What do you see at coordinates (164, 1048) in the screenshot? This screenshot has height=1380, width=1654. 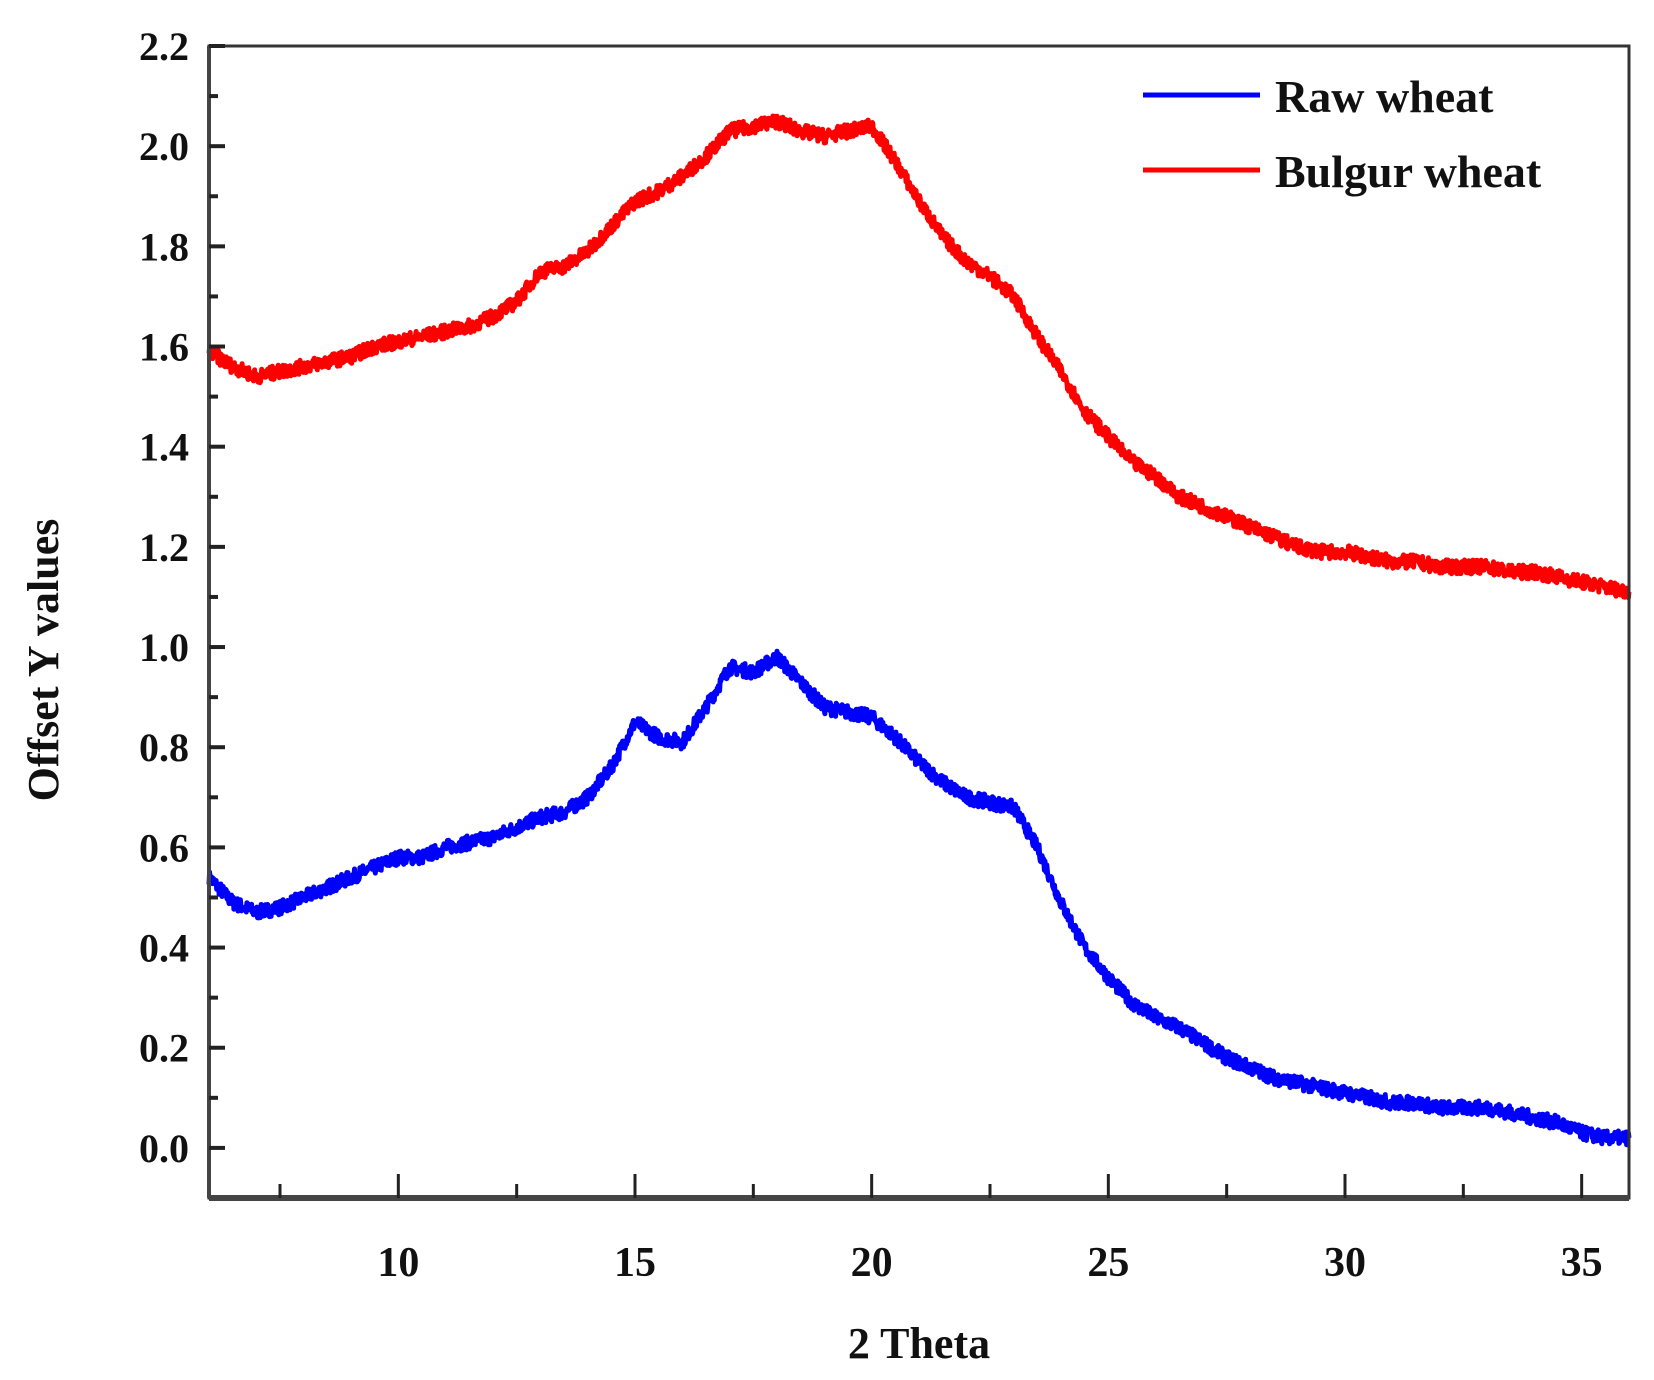 I see `y-tick-label: 0.2` at bounding box center [164, 1048].